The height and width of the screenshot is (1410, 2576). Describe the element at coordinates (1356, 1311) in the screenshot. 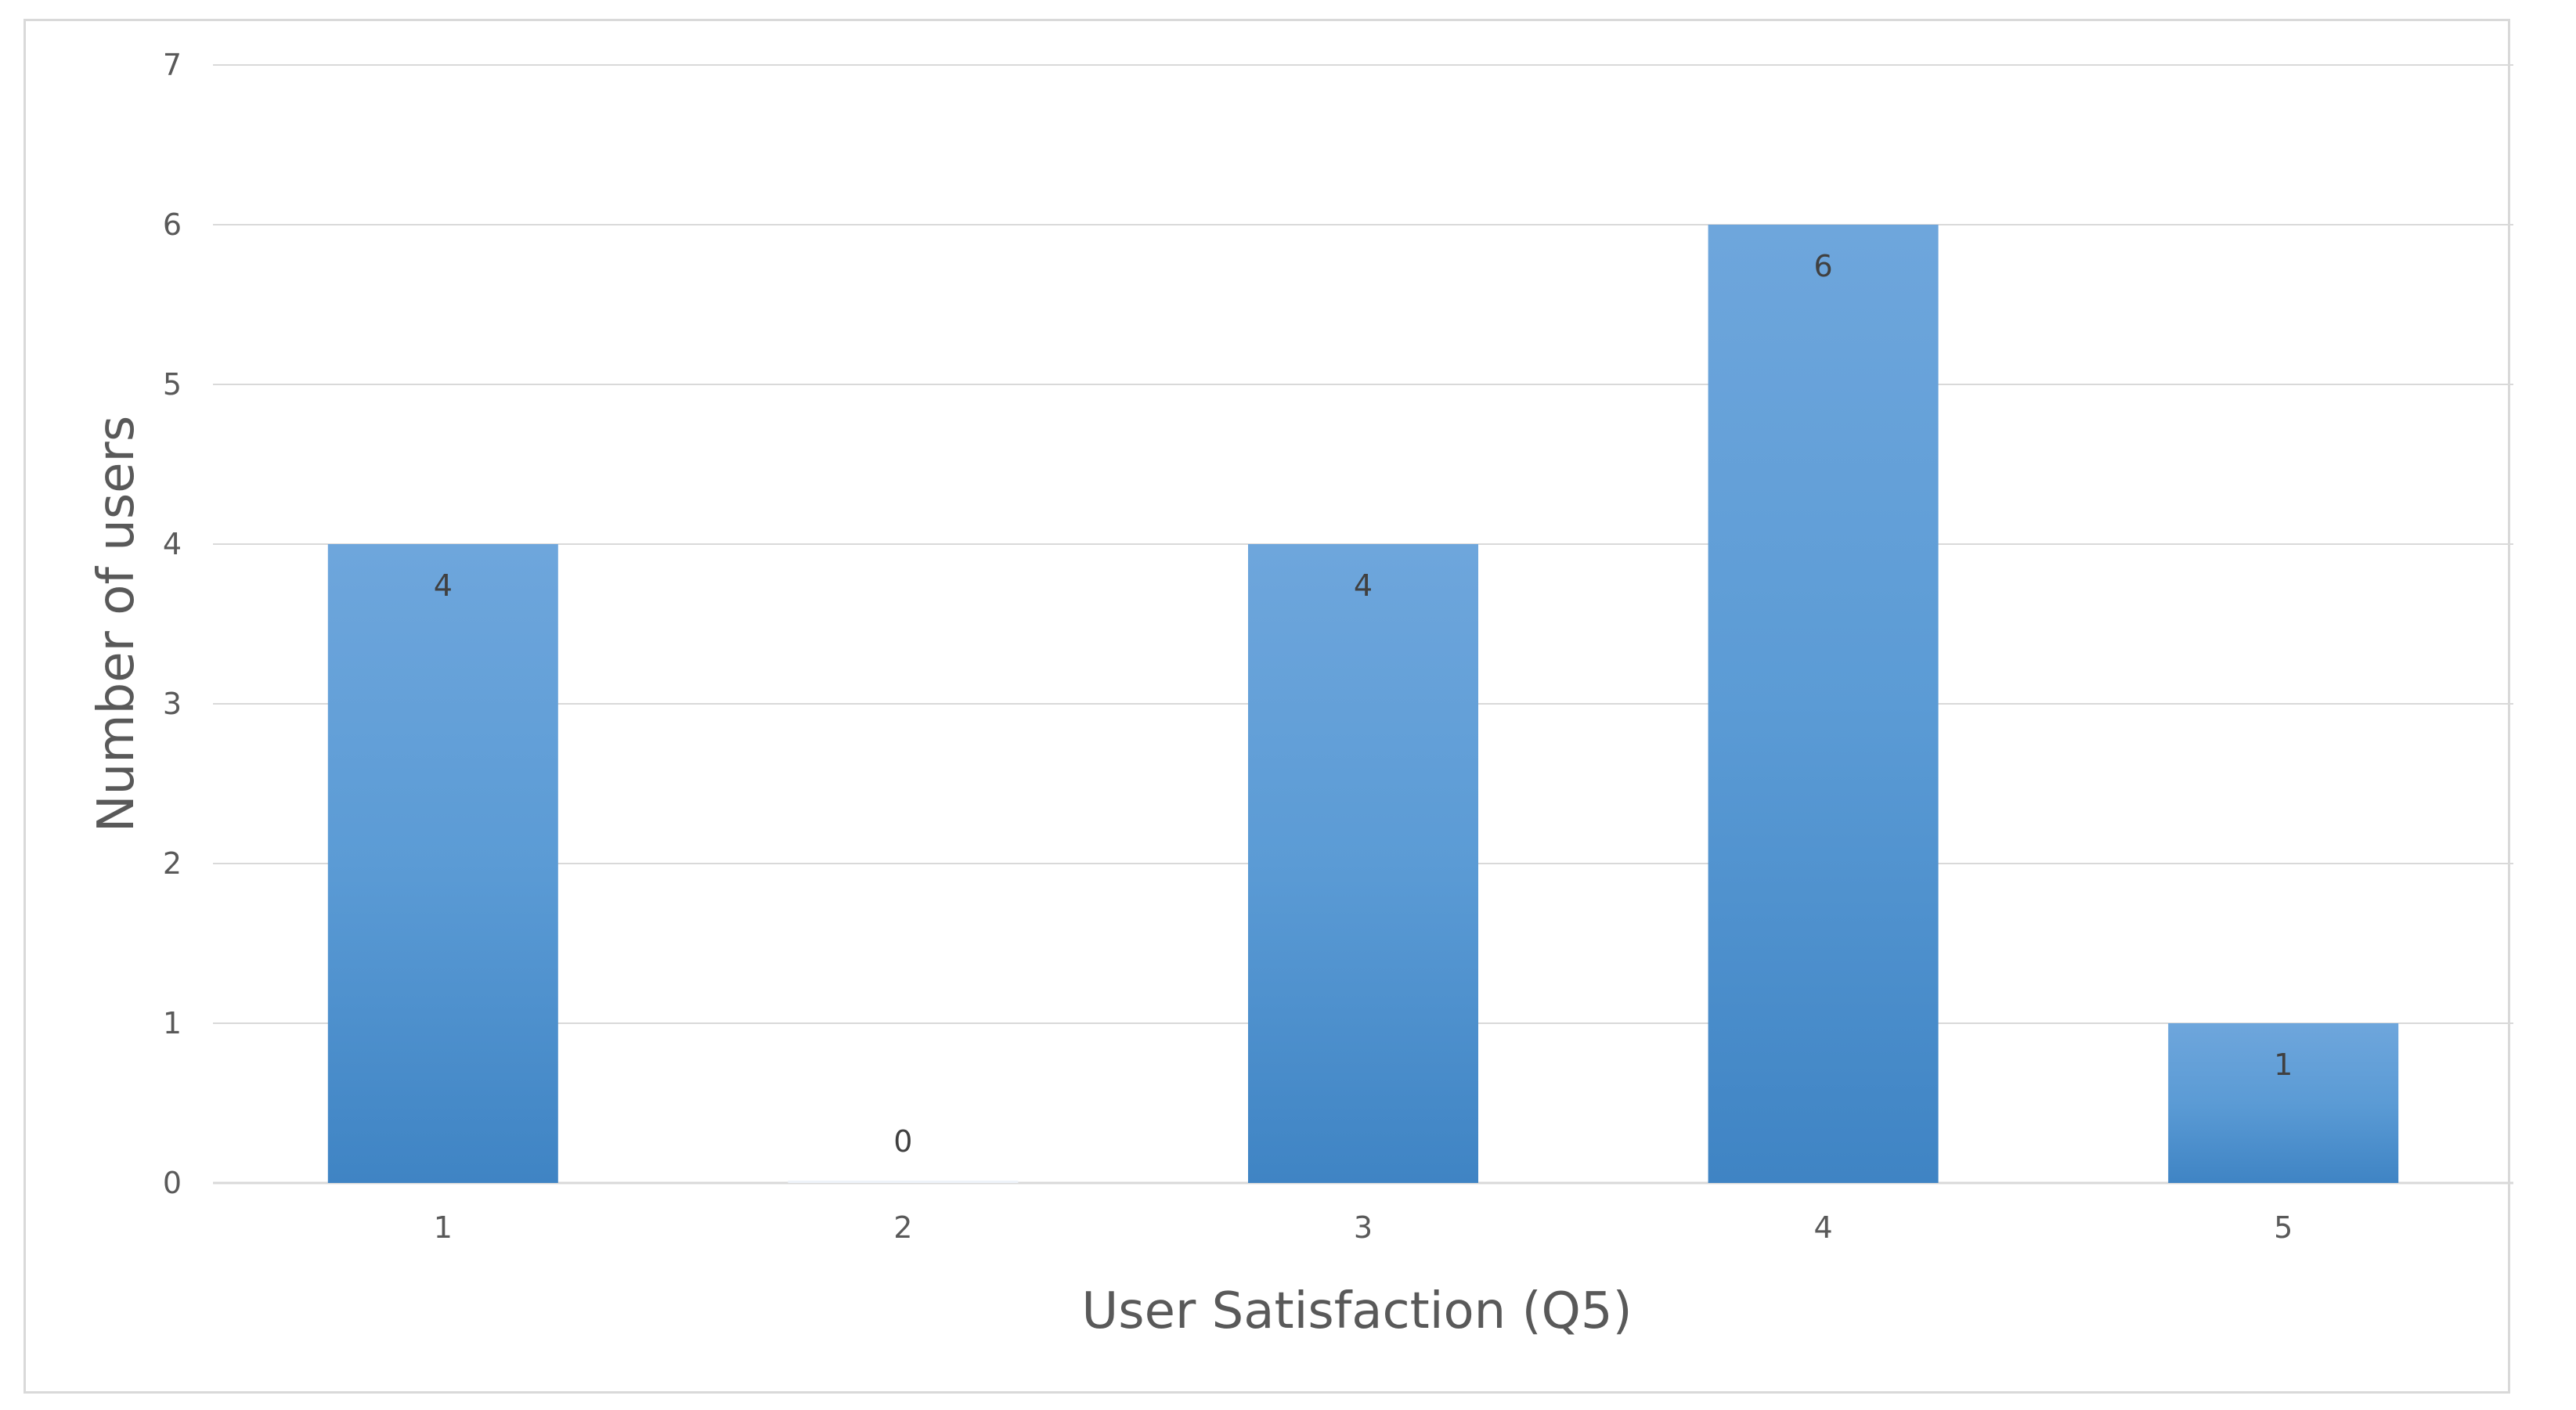

I see `x-axis-title: User Satisfaction (Q5)` at that location.